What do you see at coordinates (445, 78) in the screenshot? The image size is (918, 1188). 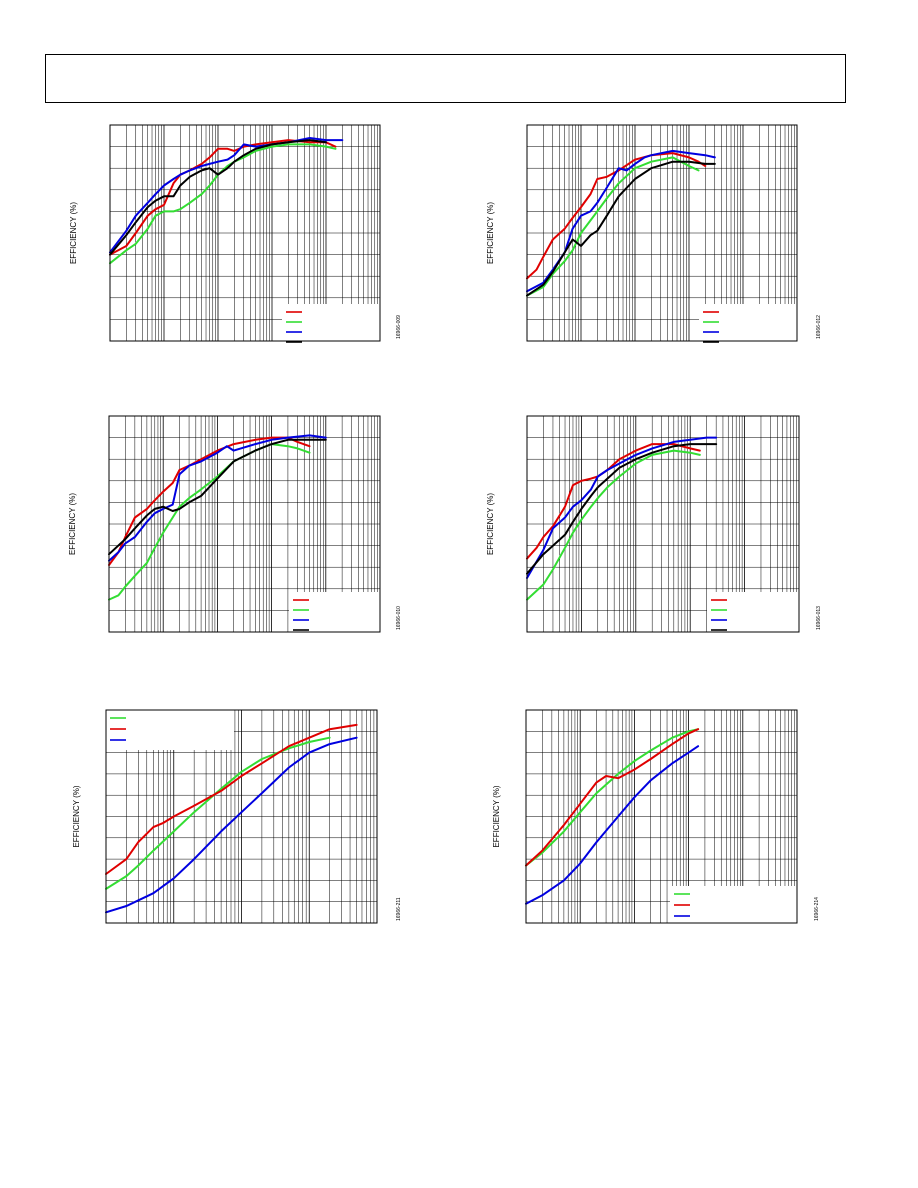 I see `page-header` at bounding box center [445, 78].